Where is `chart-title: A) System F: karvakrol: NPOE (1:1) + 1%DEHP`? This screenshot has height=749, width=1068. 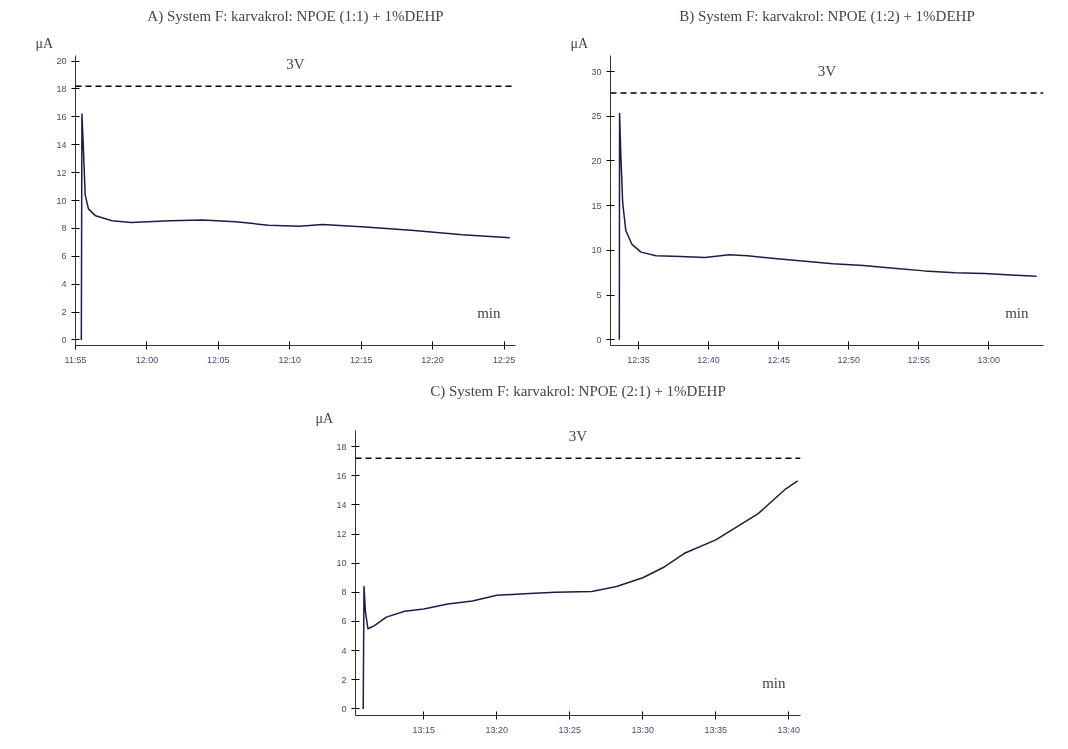
chart-title: A) System F: karvakrol: NPOE (1:1) + 1%DEHP is located at coordinates (295, 16).